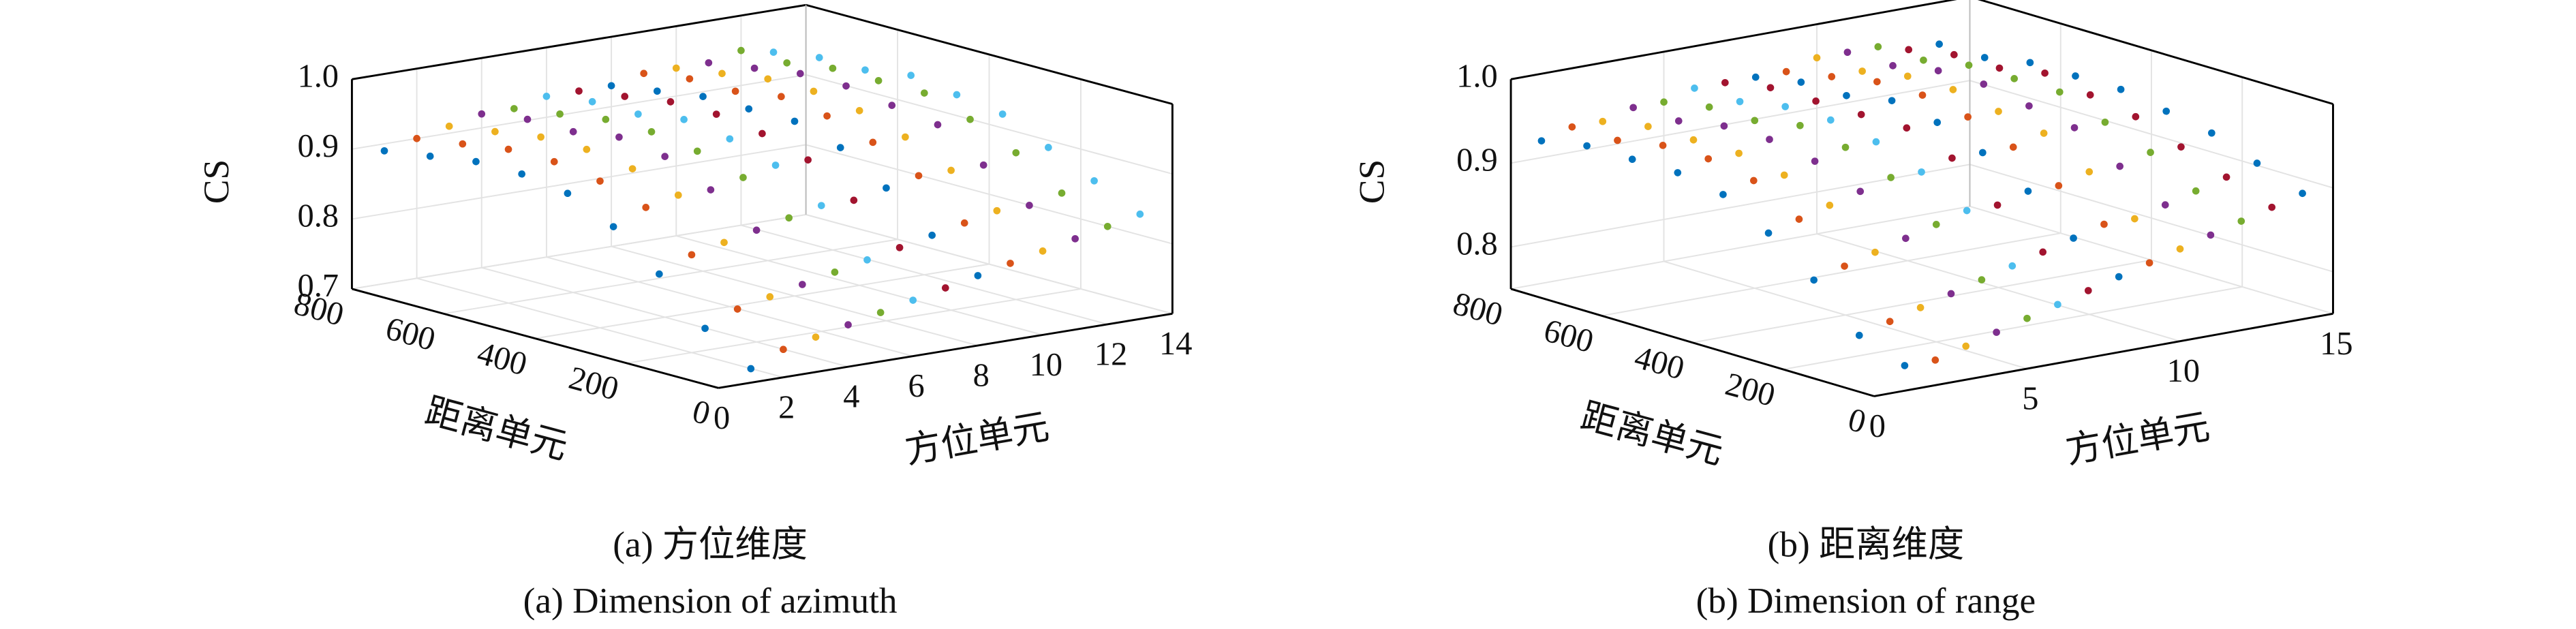 This screenshot has height=629, width=2576. I want to click on x-tick-label: 14, so click(1175, 344).